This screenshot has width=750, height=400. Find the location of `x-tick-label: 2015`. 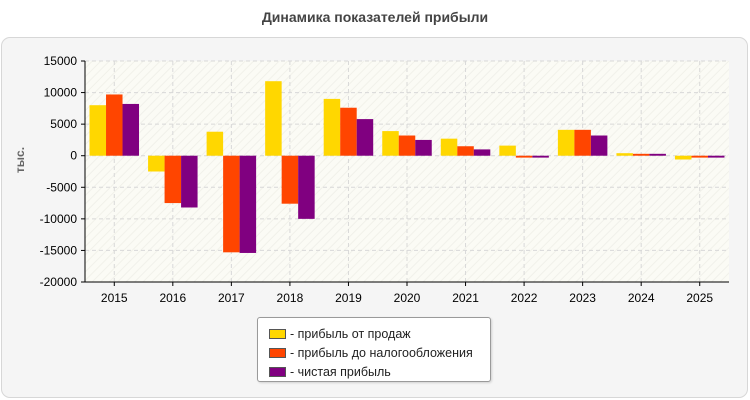

x-tick-label: 2015 is located at coordinates (114, 298).